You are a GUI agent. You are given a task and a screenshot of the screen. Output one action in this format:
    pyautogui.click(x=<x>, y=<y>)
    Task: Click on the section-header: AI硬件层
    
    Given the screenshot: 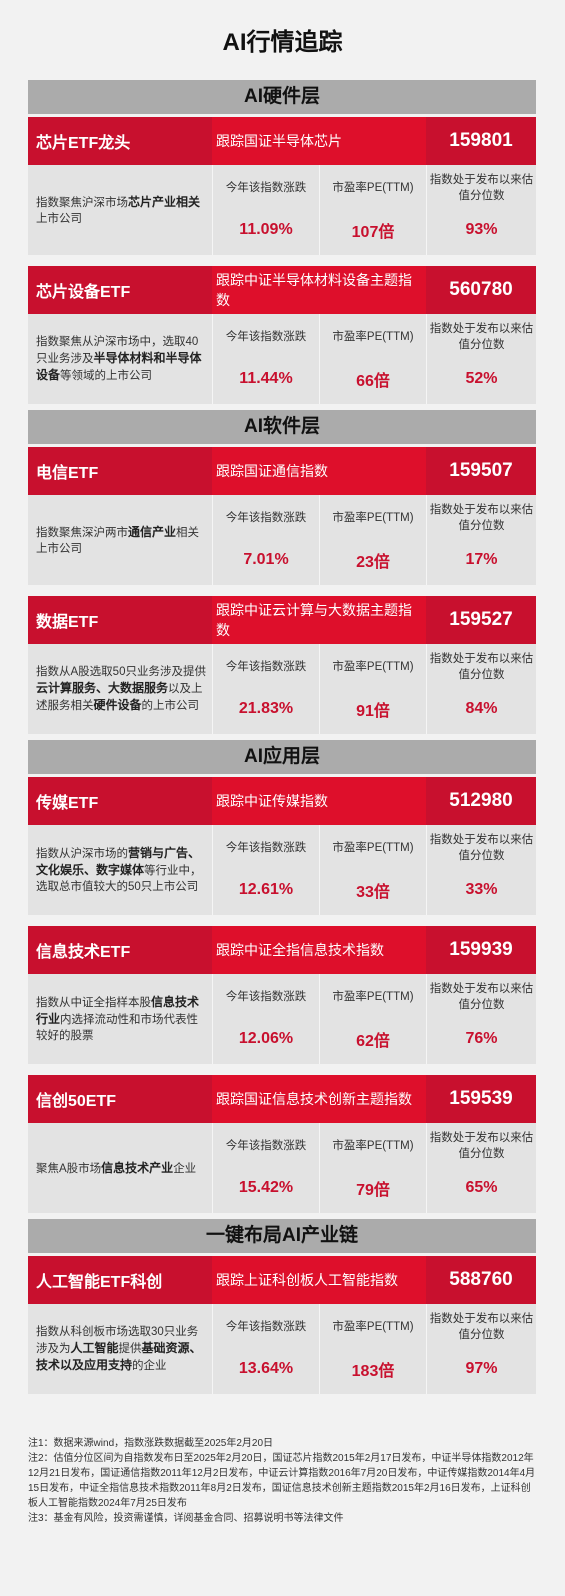 What is the action you would take?
    pyautogui.click(x=282, y=97)
    